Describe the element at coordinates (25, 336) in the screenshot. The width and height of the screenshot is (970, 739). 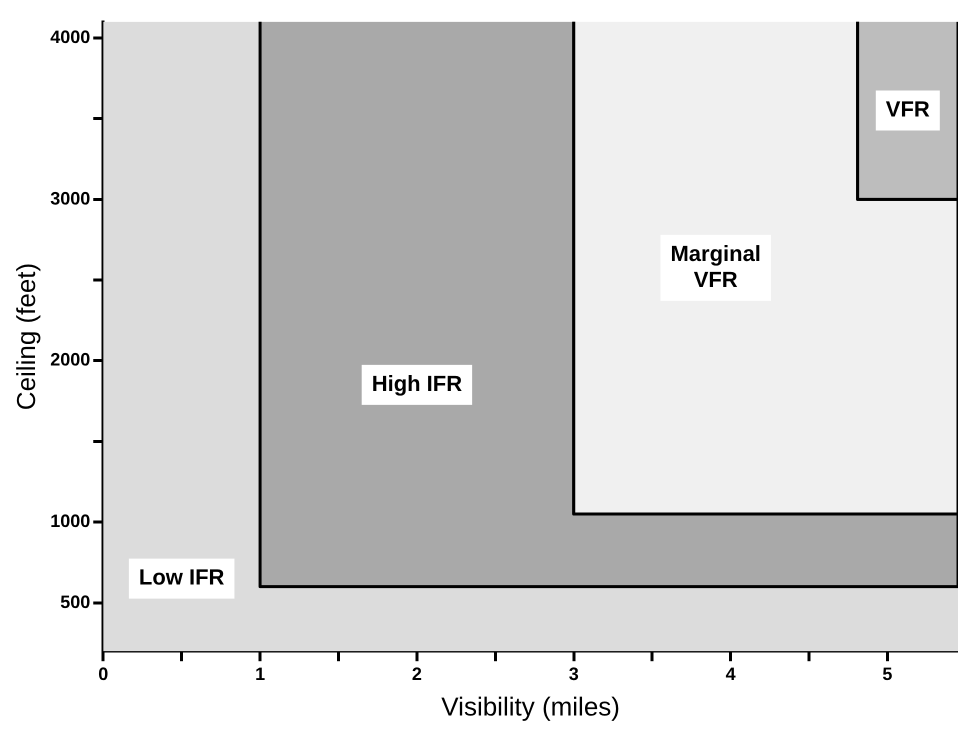
I see `y-axis-title: Ceiling (feet)` at that location.